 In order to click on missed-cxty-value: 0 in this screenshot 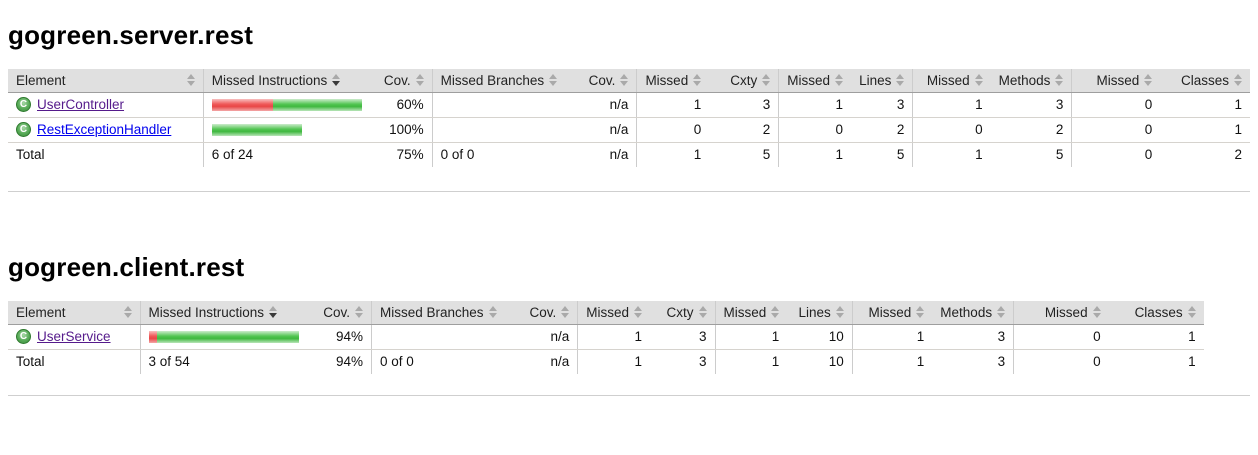, I will do `click(673, 130)`.